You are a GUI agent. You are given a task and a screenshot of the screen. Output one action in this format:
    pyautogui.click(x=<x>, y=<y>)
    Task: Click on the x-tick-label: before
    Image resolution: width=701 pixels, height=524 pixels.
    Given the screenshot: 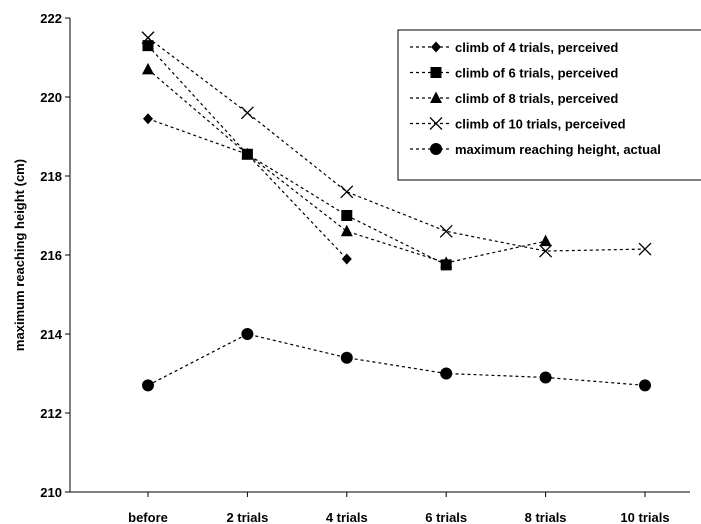 What is the action you would take?
    pyautogui.click(x=148, y=517)
    